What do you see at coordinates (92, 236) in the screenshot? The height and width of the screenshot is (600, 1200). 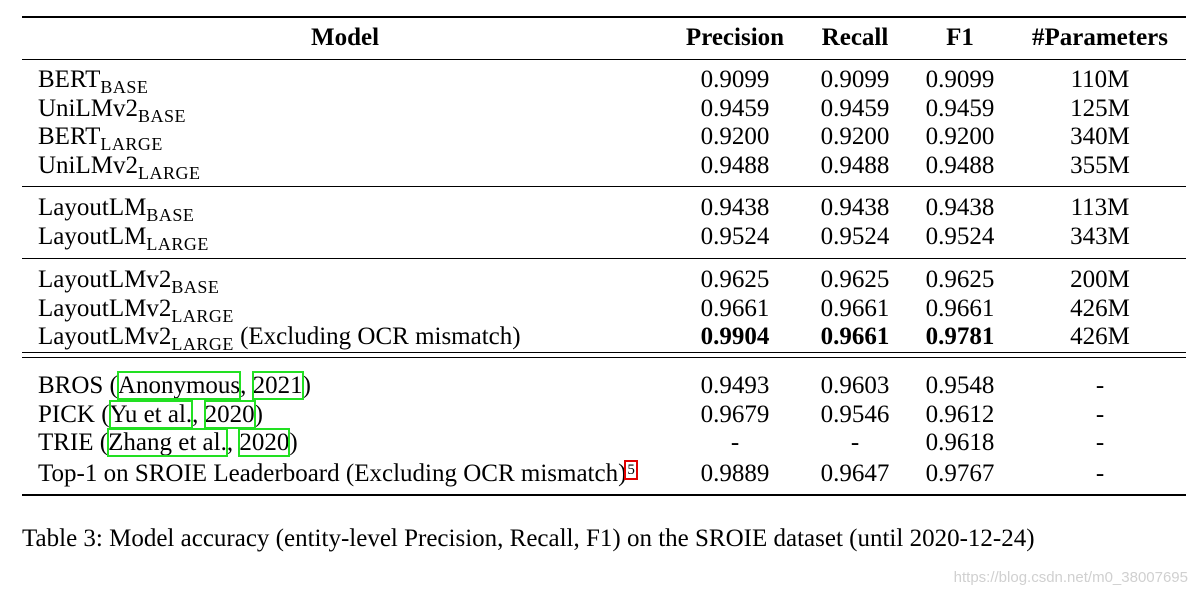 I see `model-label: LayoutLM` at bounding box center [92, 236].